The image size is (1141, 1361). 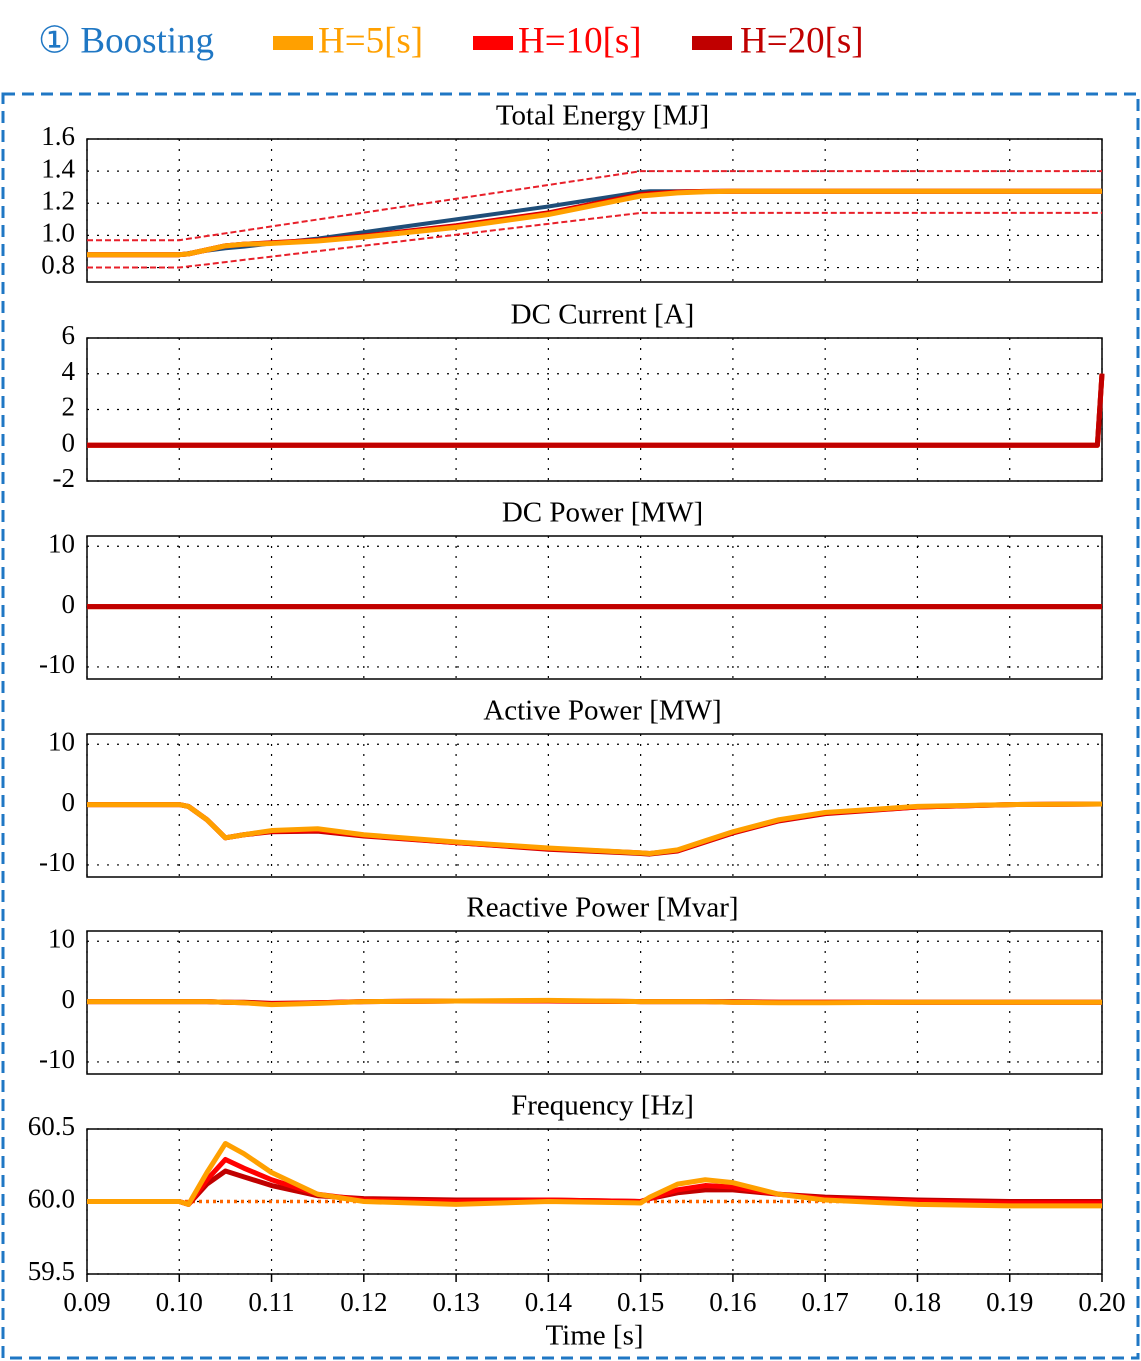 I want to click on y-tick-label: -2, so click(x=64, y=478).